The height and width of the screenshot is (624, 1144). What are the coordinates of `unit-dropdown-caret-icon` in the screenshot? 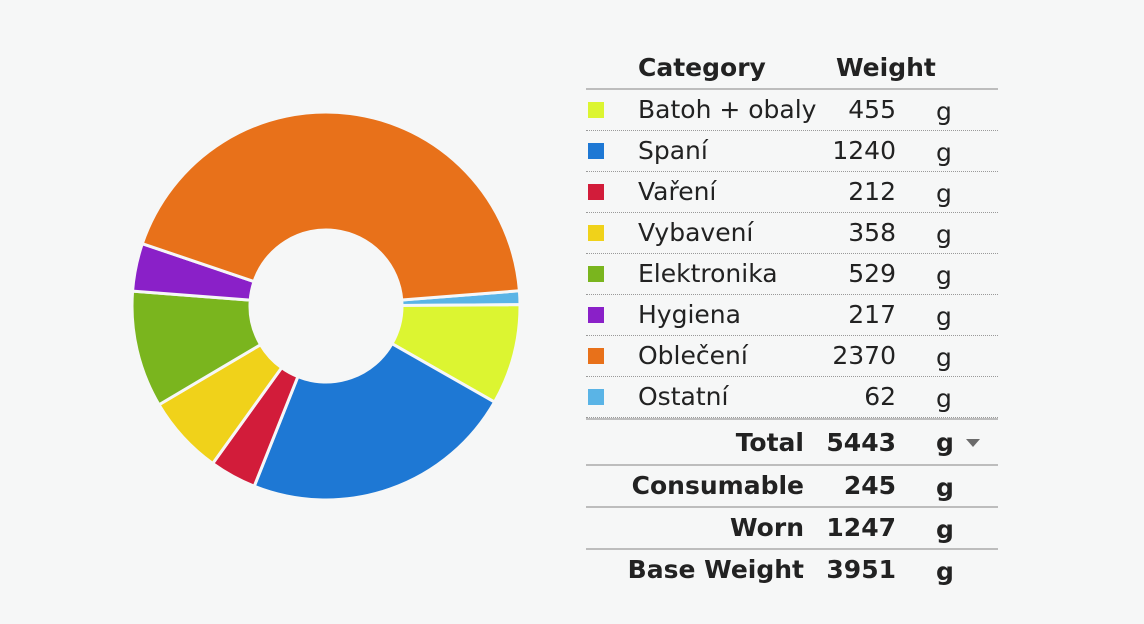 It's located at (973, 443).